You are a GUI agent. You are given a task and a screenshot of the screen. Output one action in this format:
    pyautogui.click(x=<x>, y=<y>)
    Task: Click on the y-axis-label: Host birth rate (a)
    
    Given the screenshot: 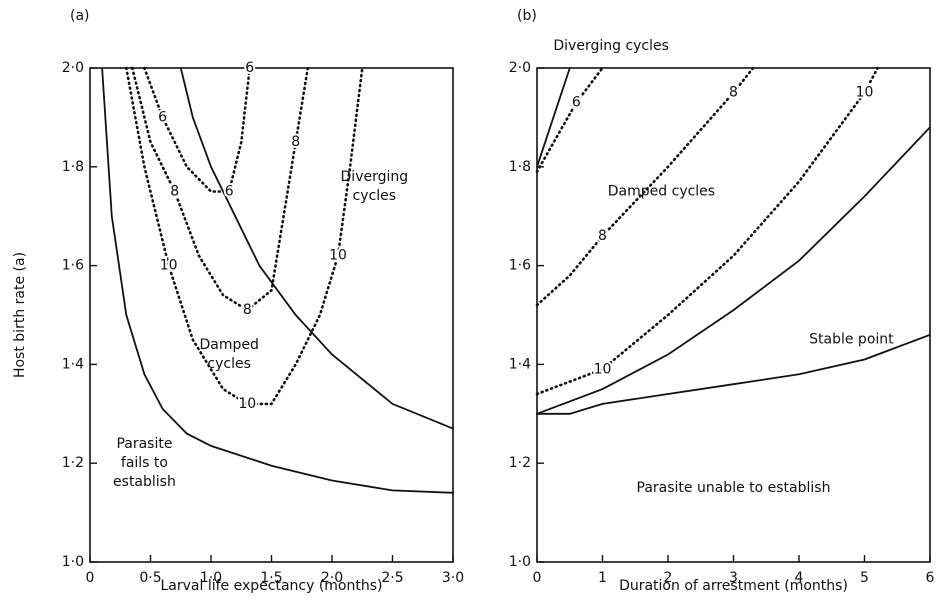 What is the action you would take?
    pyautogui.click(x=20, y=315)
    